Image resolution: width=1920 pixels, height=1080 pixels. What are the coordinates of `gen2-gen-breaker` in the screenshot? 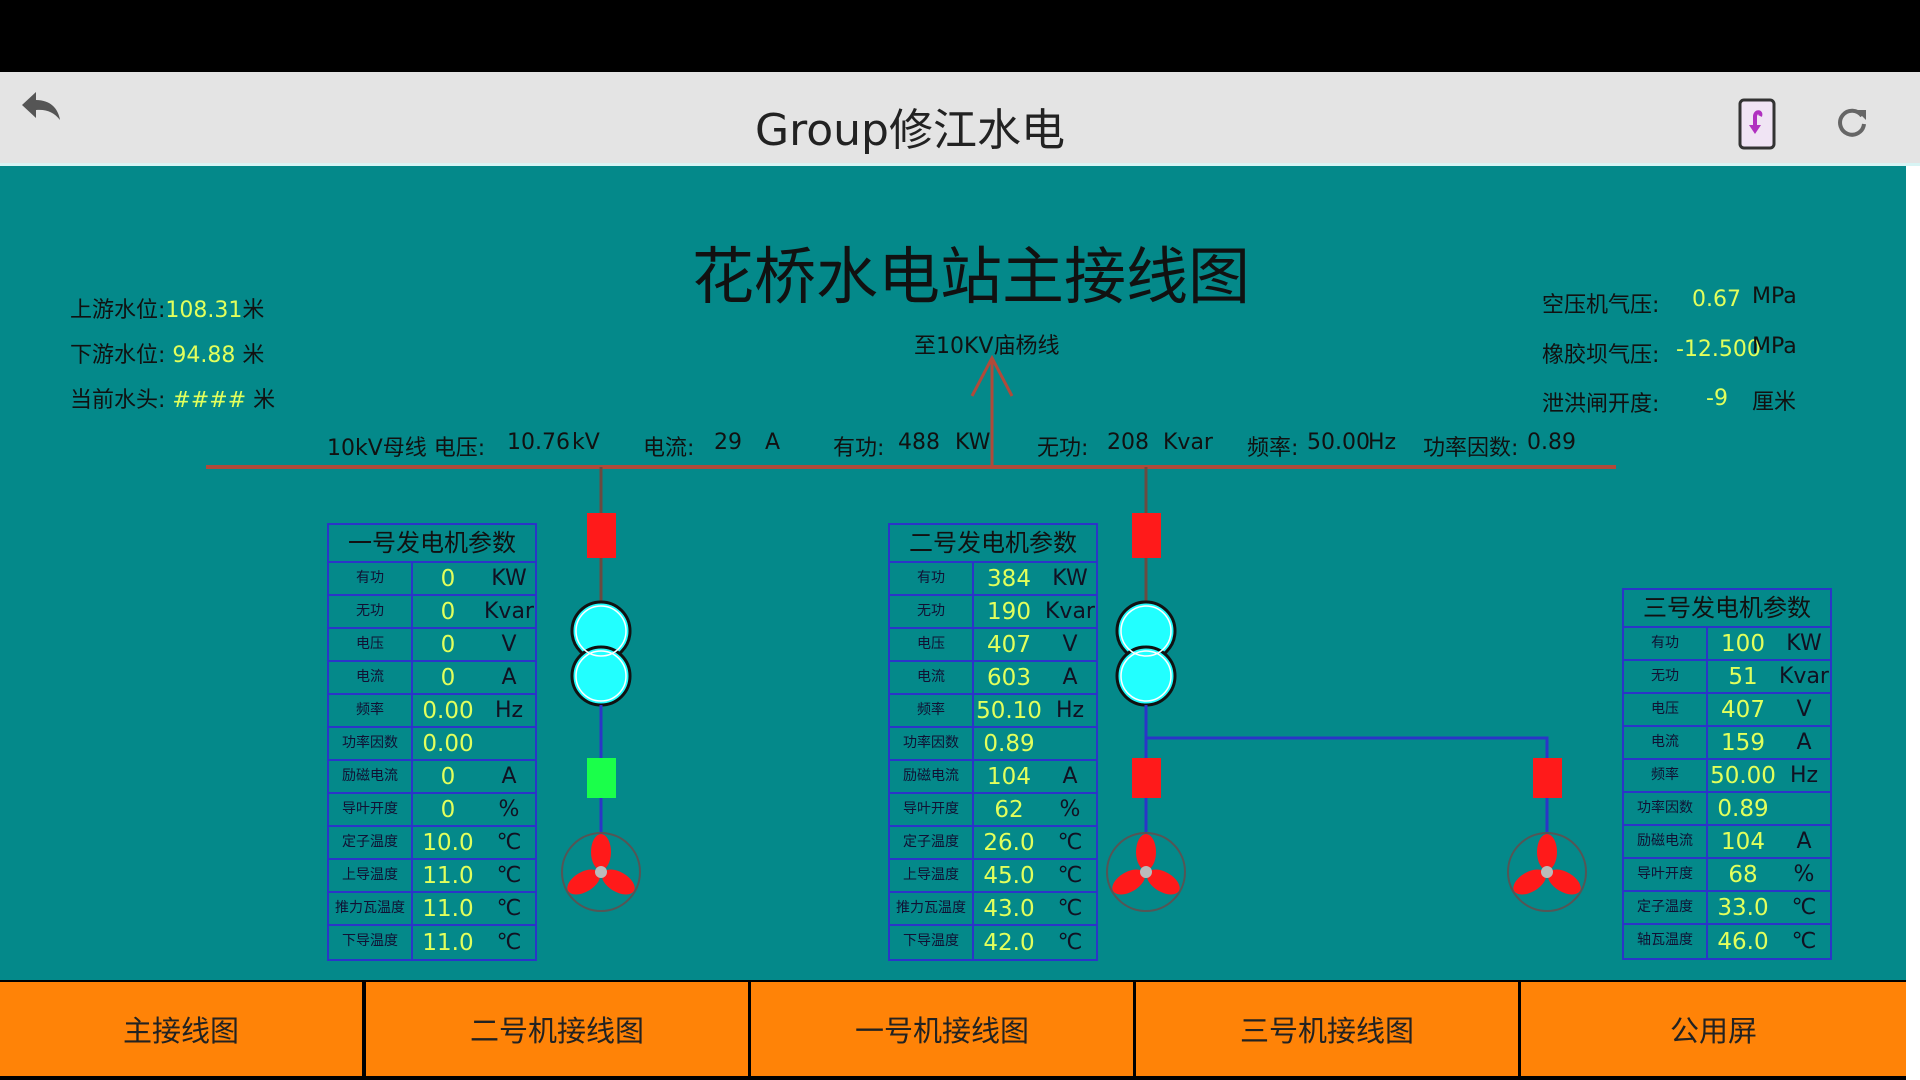 It's located at (1146, 778).